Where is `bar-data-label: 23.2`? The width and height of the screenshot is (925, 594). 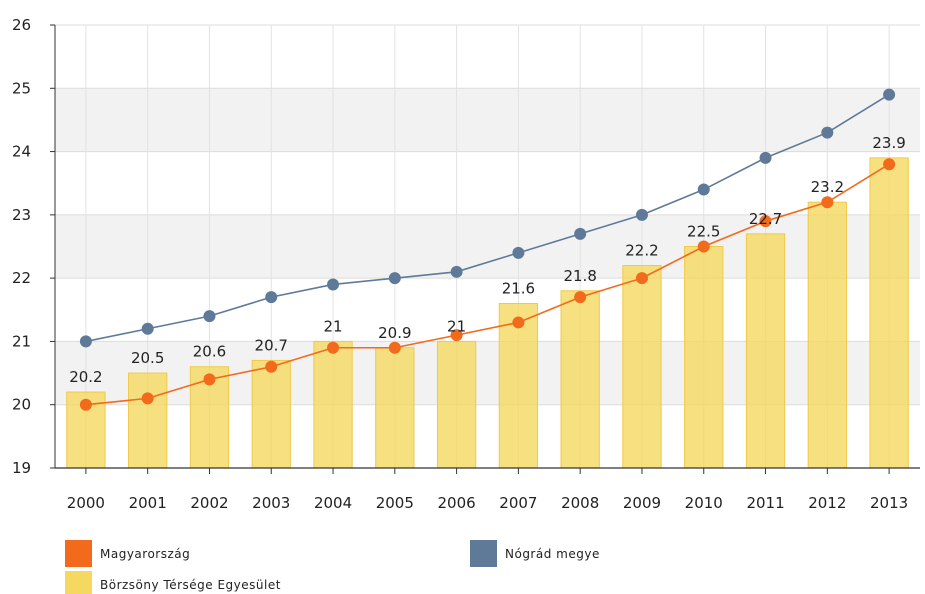
bar-data-label: 23.2 is located at coordinates (827, 187).